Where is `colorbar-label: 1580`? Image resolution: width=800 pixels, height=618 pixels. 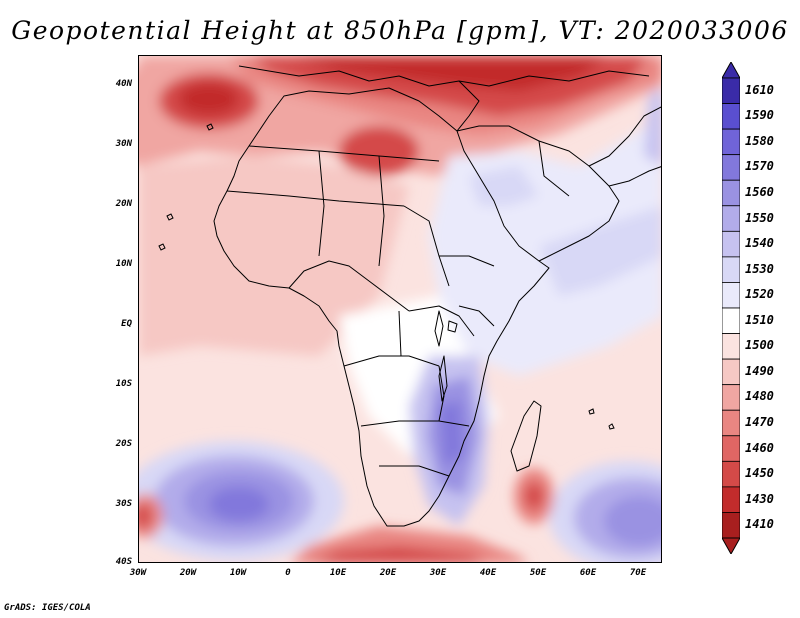
colorbar-label: 1580 is located at coordinates (759, 140).